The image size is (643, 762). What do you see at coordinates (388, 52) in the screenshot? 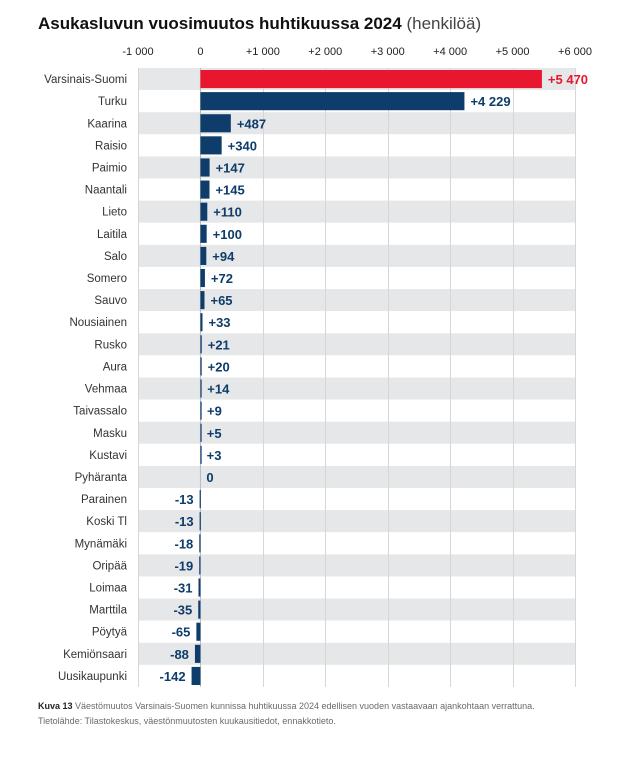
I see `x-tick-label: +3 000` at bounding box center [388, 52].